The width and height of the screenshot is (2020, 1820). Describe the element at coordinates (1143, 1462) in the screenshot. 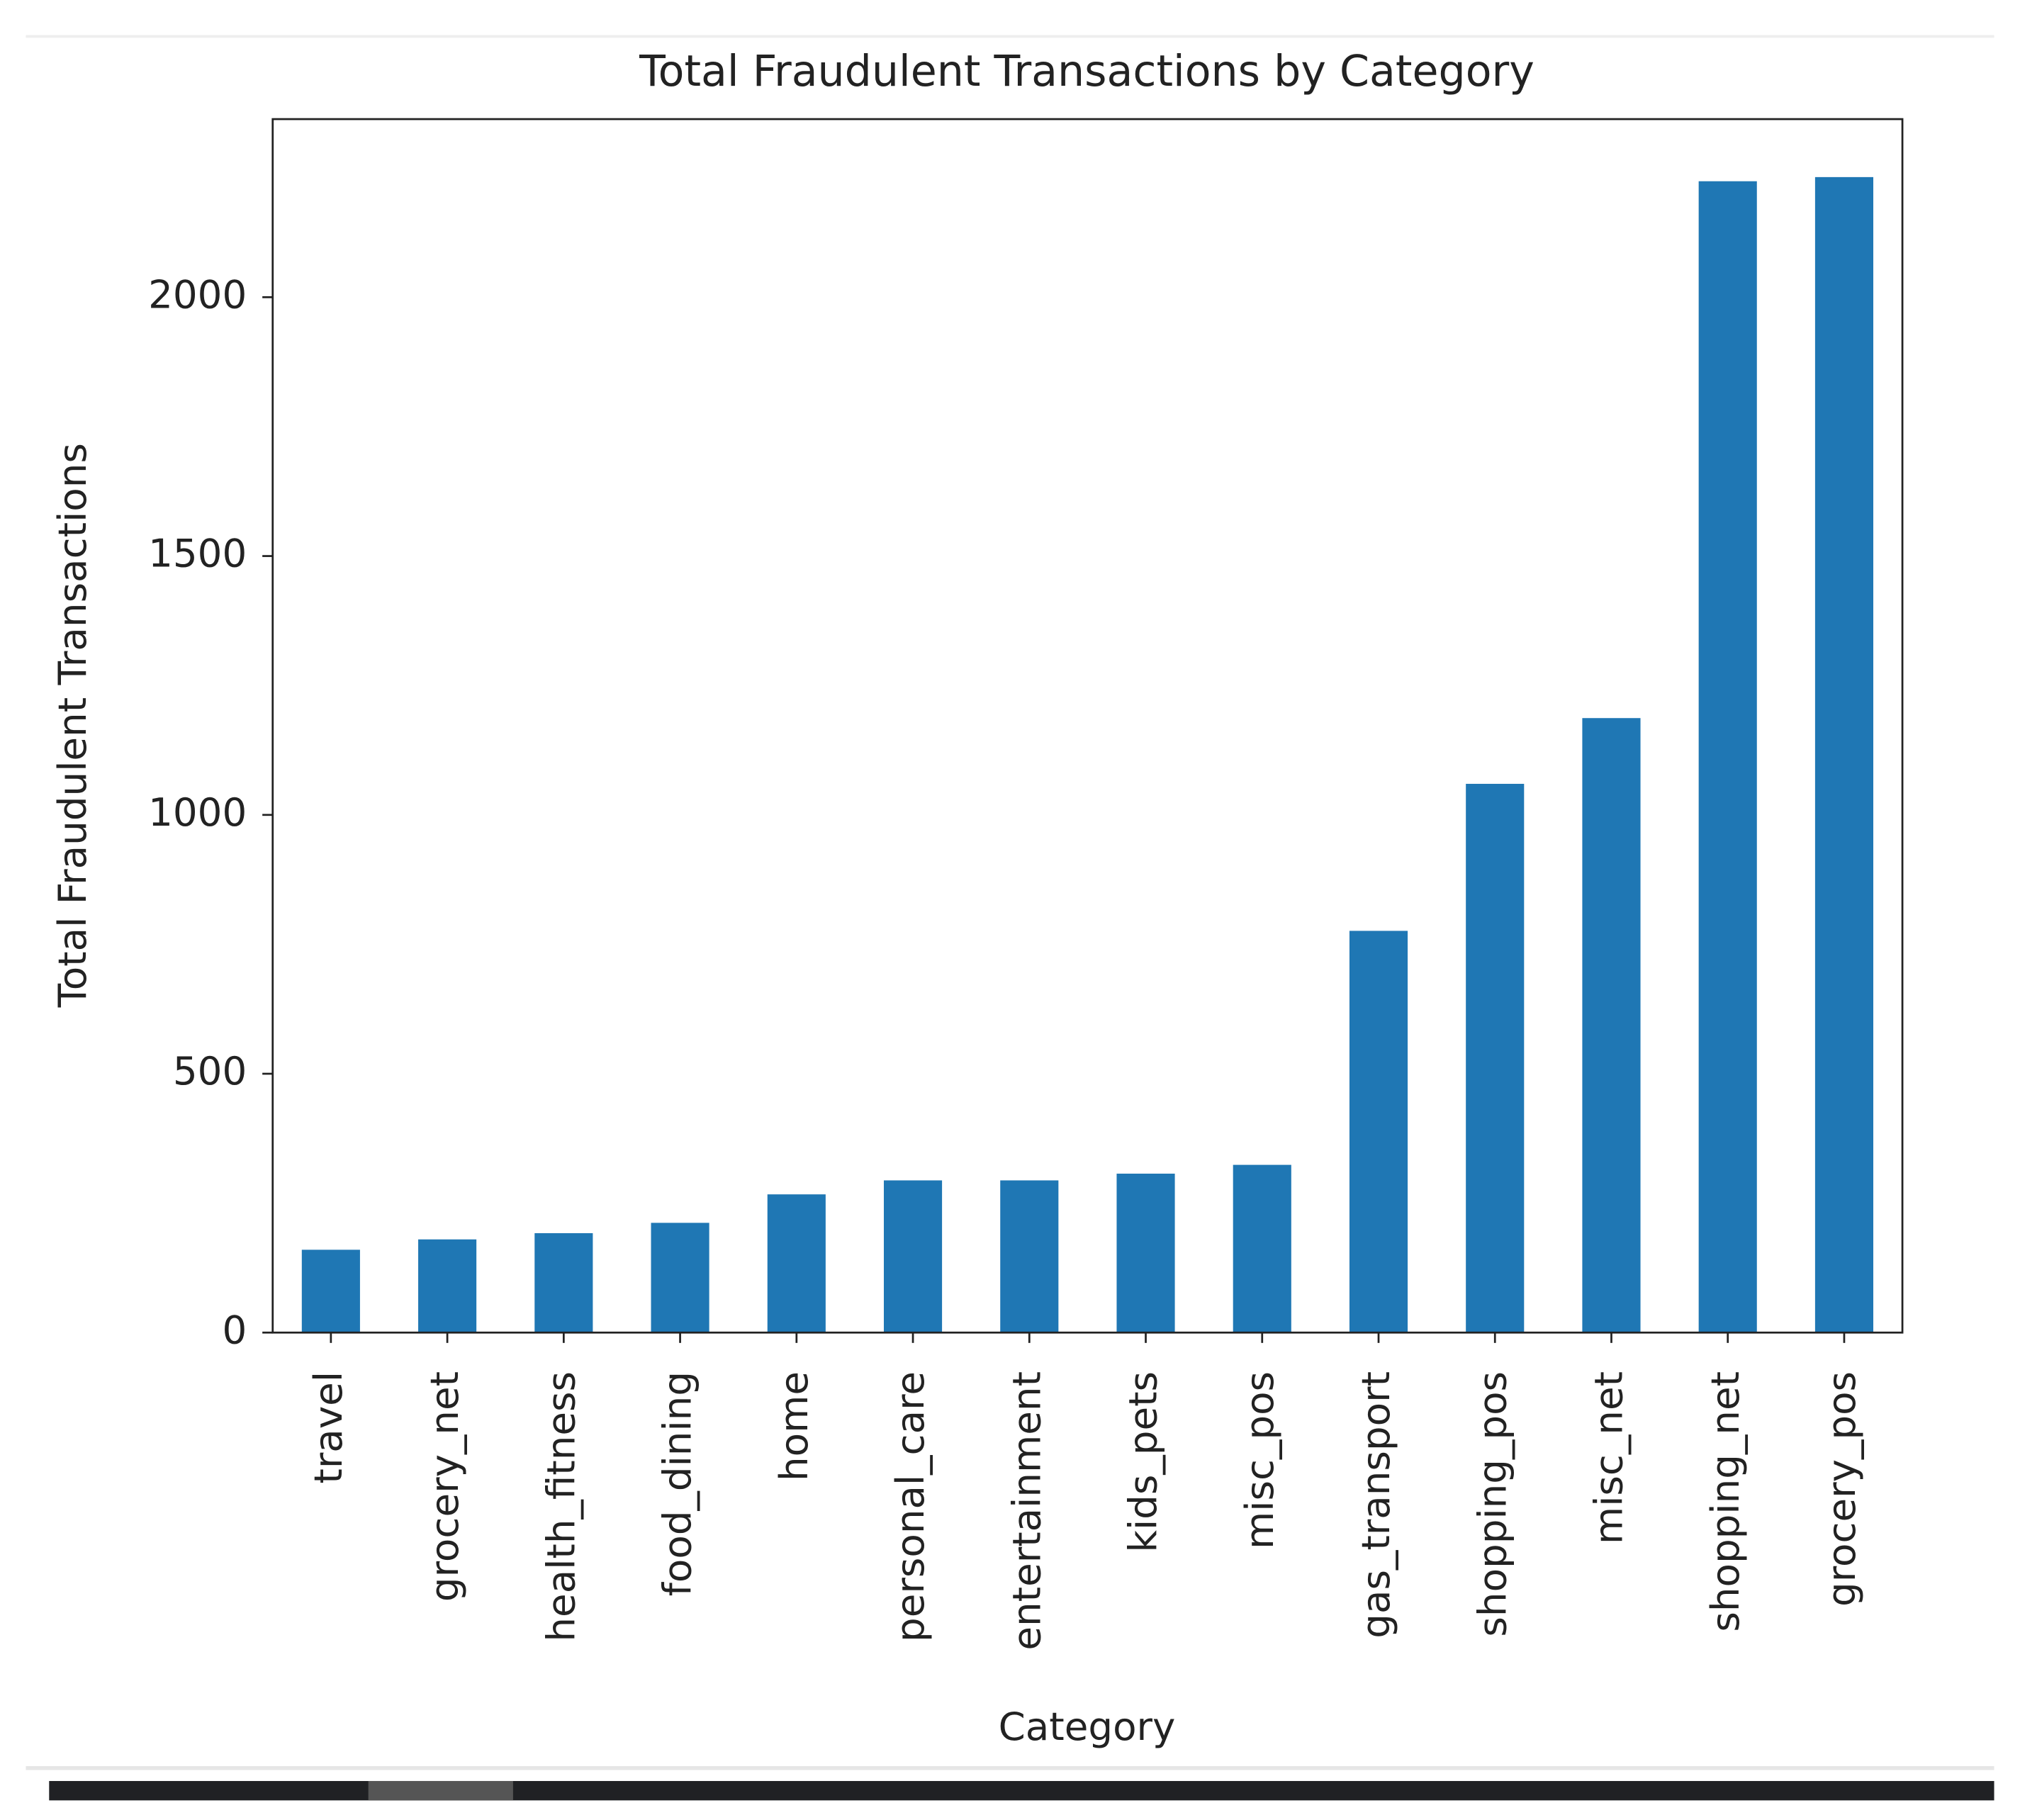

I see `x-tick-label: kids_pets` at that location.